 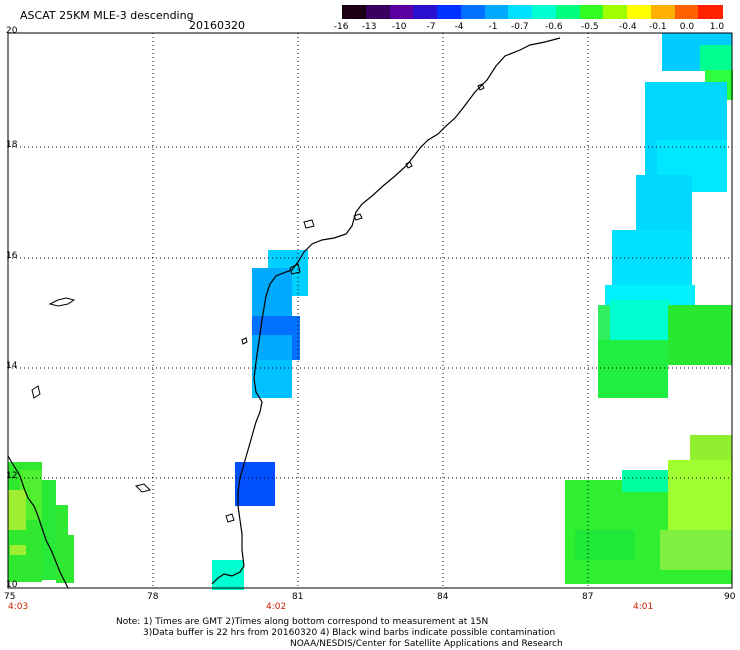 I want to click on x-tick-label: 81, so click(x=298, y=597).